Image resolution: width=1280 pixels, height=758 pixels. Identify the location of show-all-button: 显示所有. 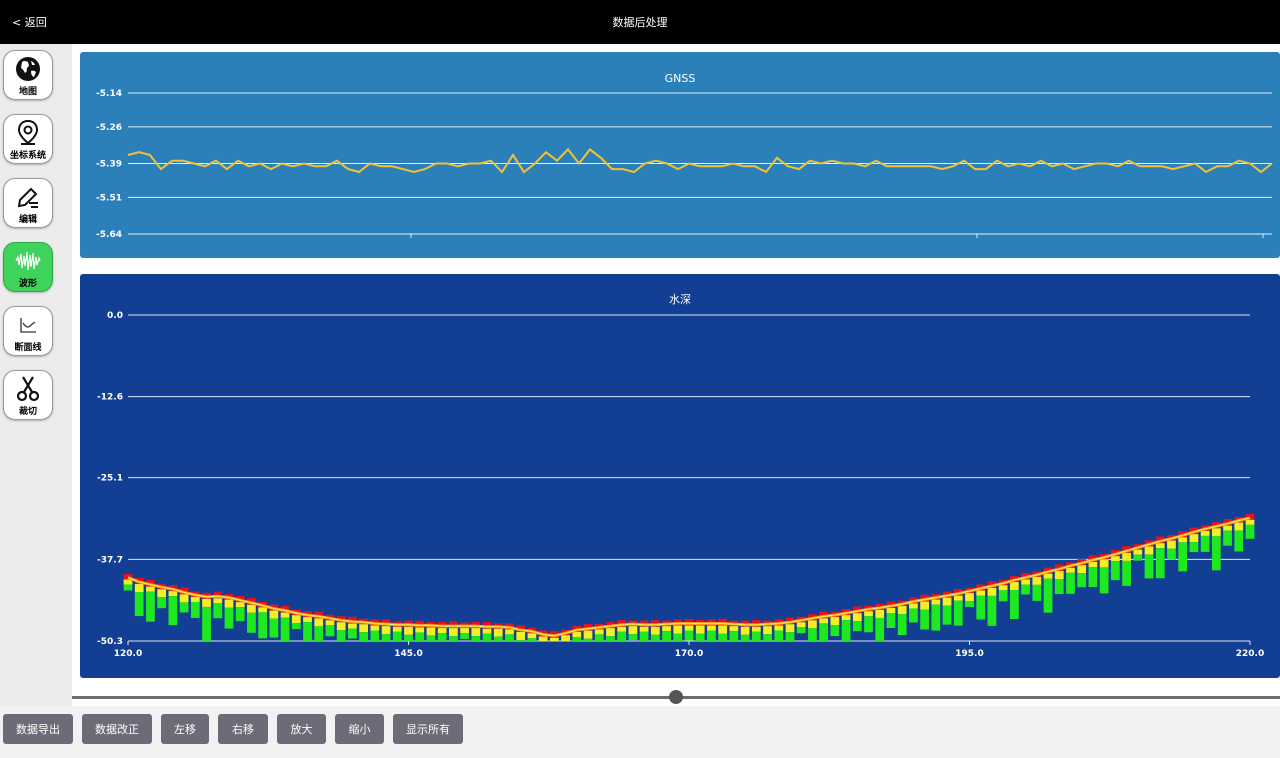
(428, 729).